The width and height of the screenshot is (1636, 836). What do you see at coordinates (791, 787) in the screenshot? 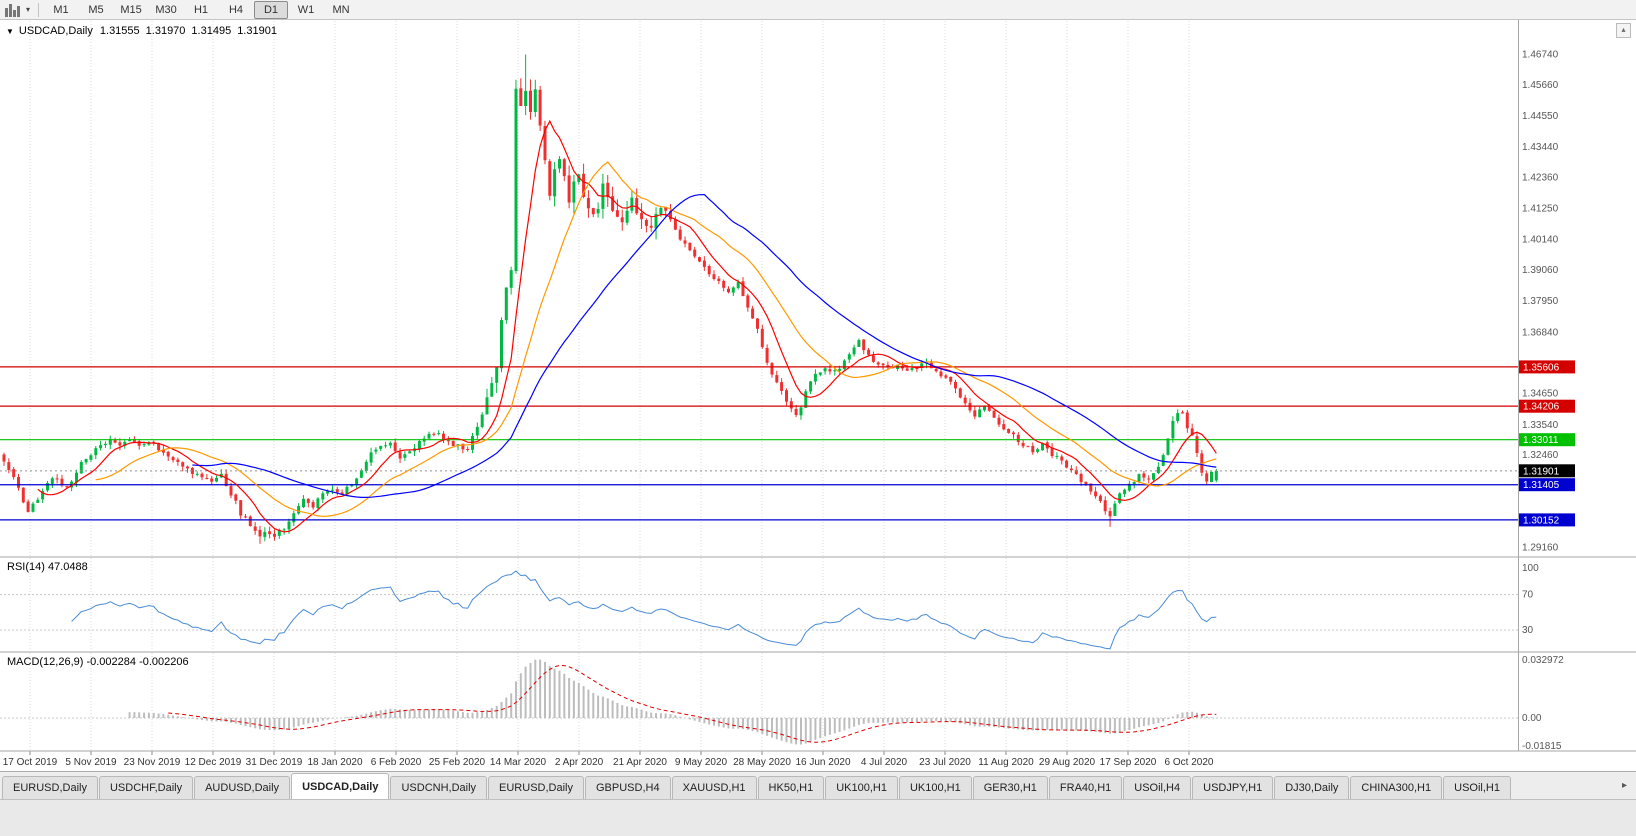
I see `chart-tab-HK50-H1: HK50,H1` at bounding box center [791, 787].